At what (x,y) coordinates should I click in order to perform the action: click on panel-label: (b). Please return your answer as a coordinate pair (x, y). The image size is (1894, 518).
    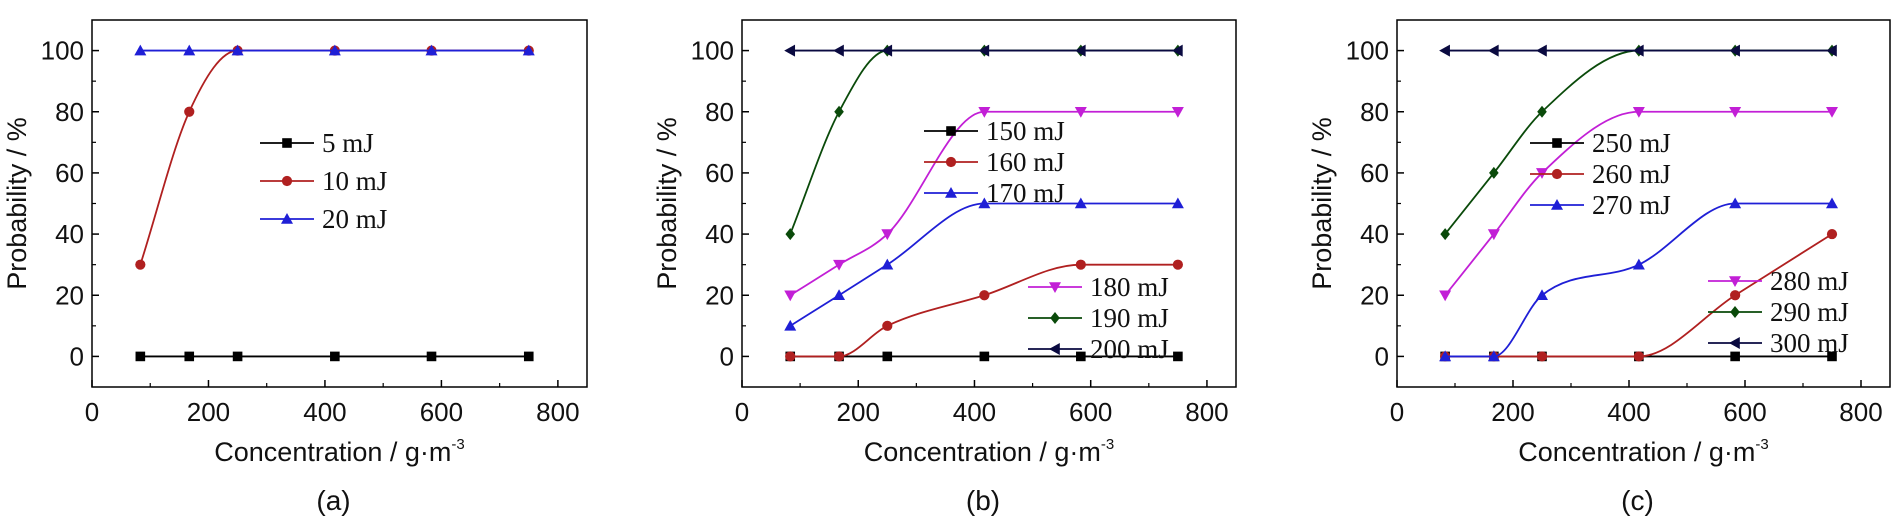
    Looking at the image, I should click on (983, 500).